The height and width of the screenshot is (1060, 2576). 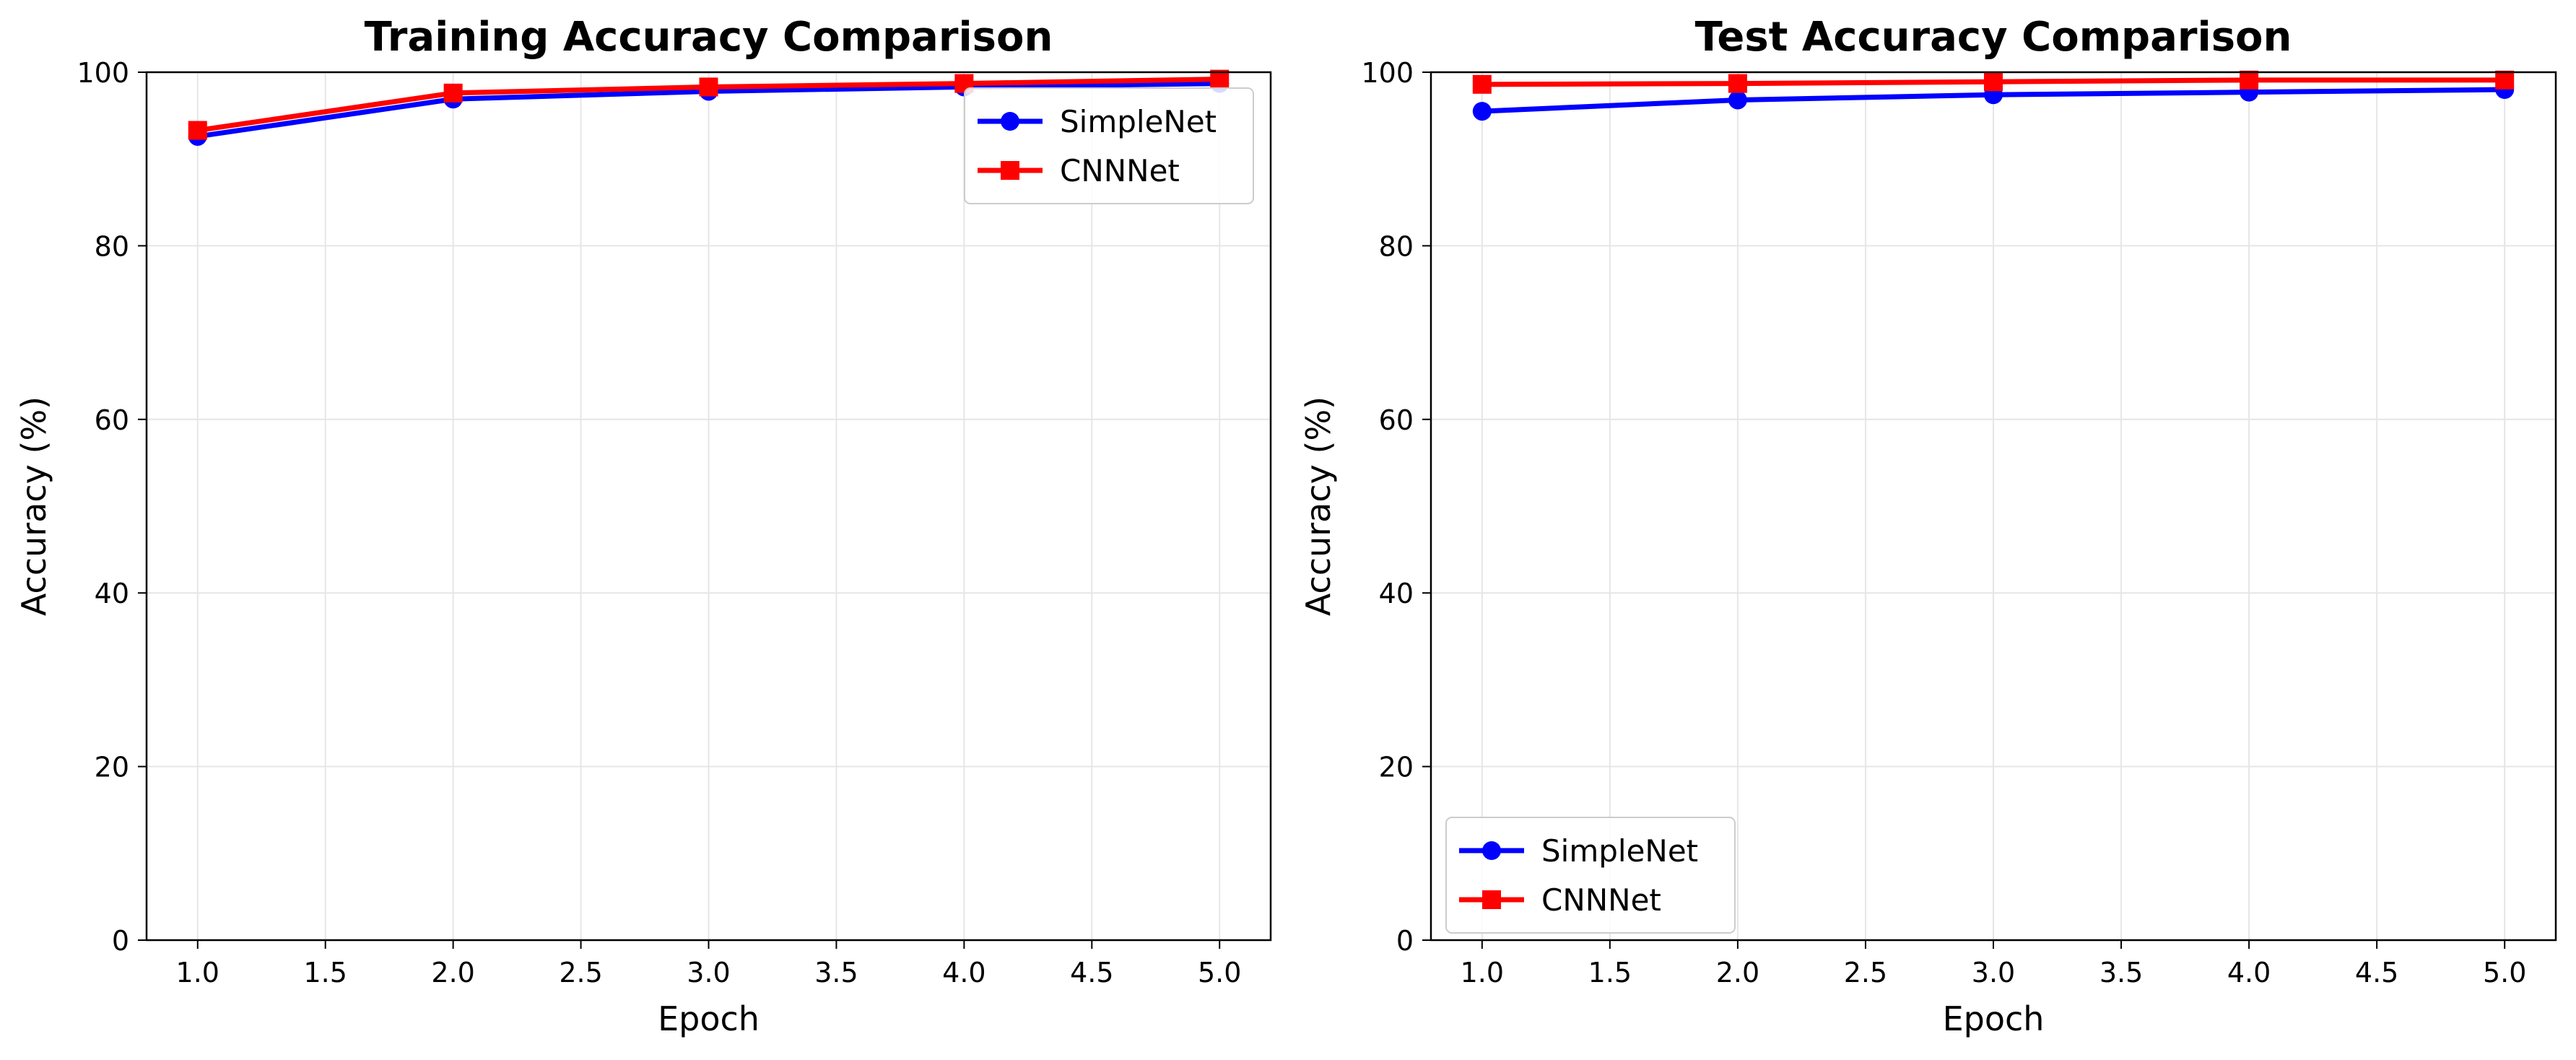 What do you see at coordinates (709, 37) in the screenshot?
I see `chart-title: Training Accuracy Comparison` at bounding box center [709, 37].